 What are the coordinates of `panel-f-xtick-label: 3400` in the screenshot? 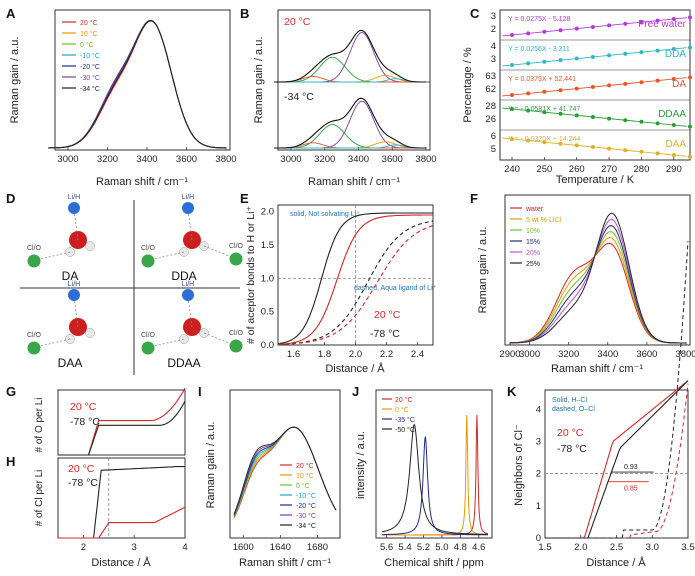 It's located at (607, 354).